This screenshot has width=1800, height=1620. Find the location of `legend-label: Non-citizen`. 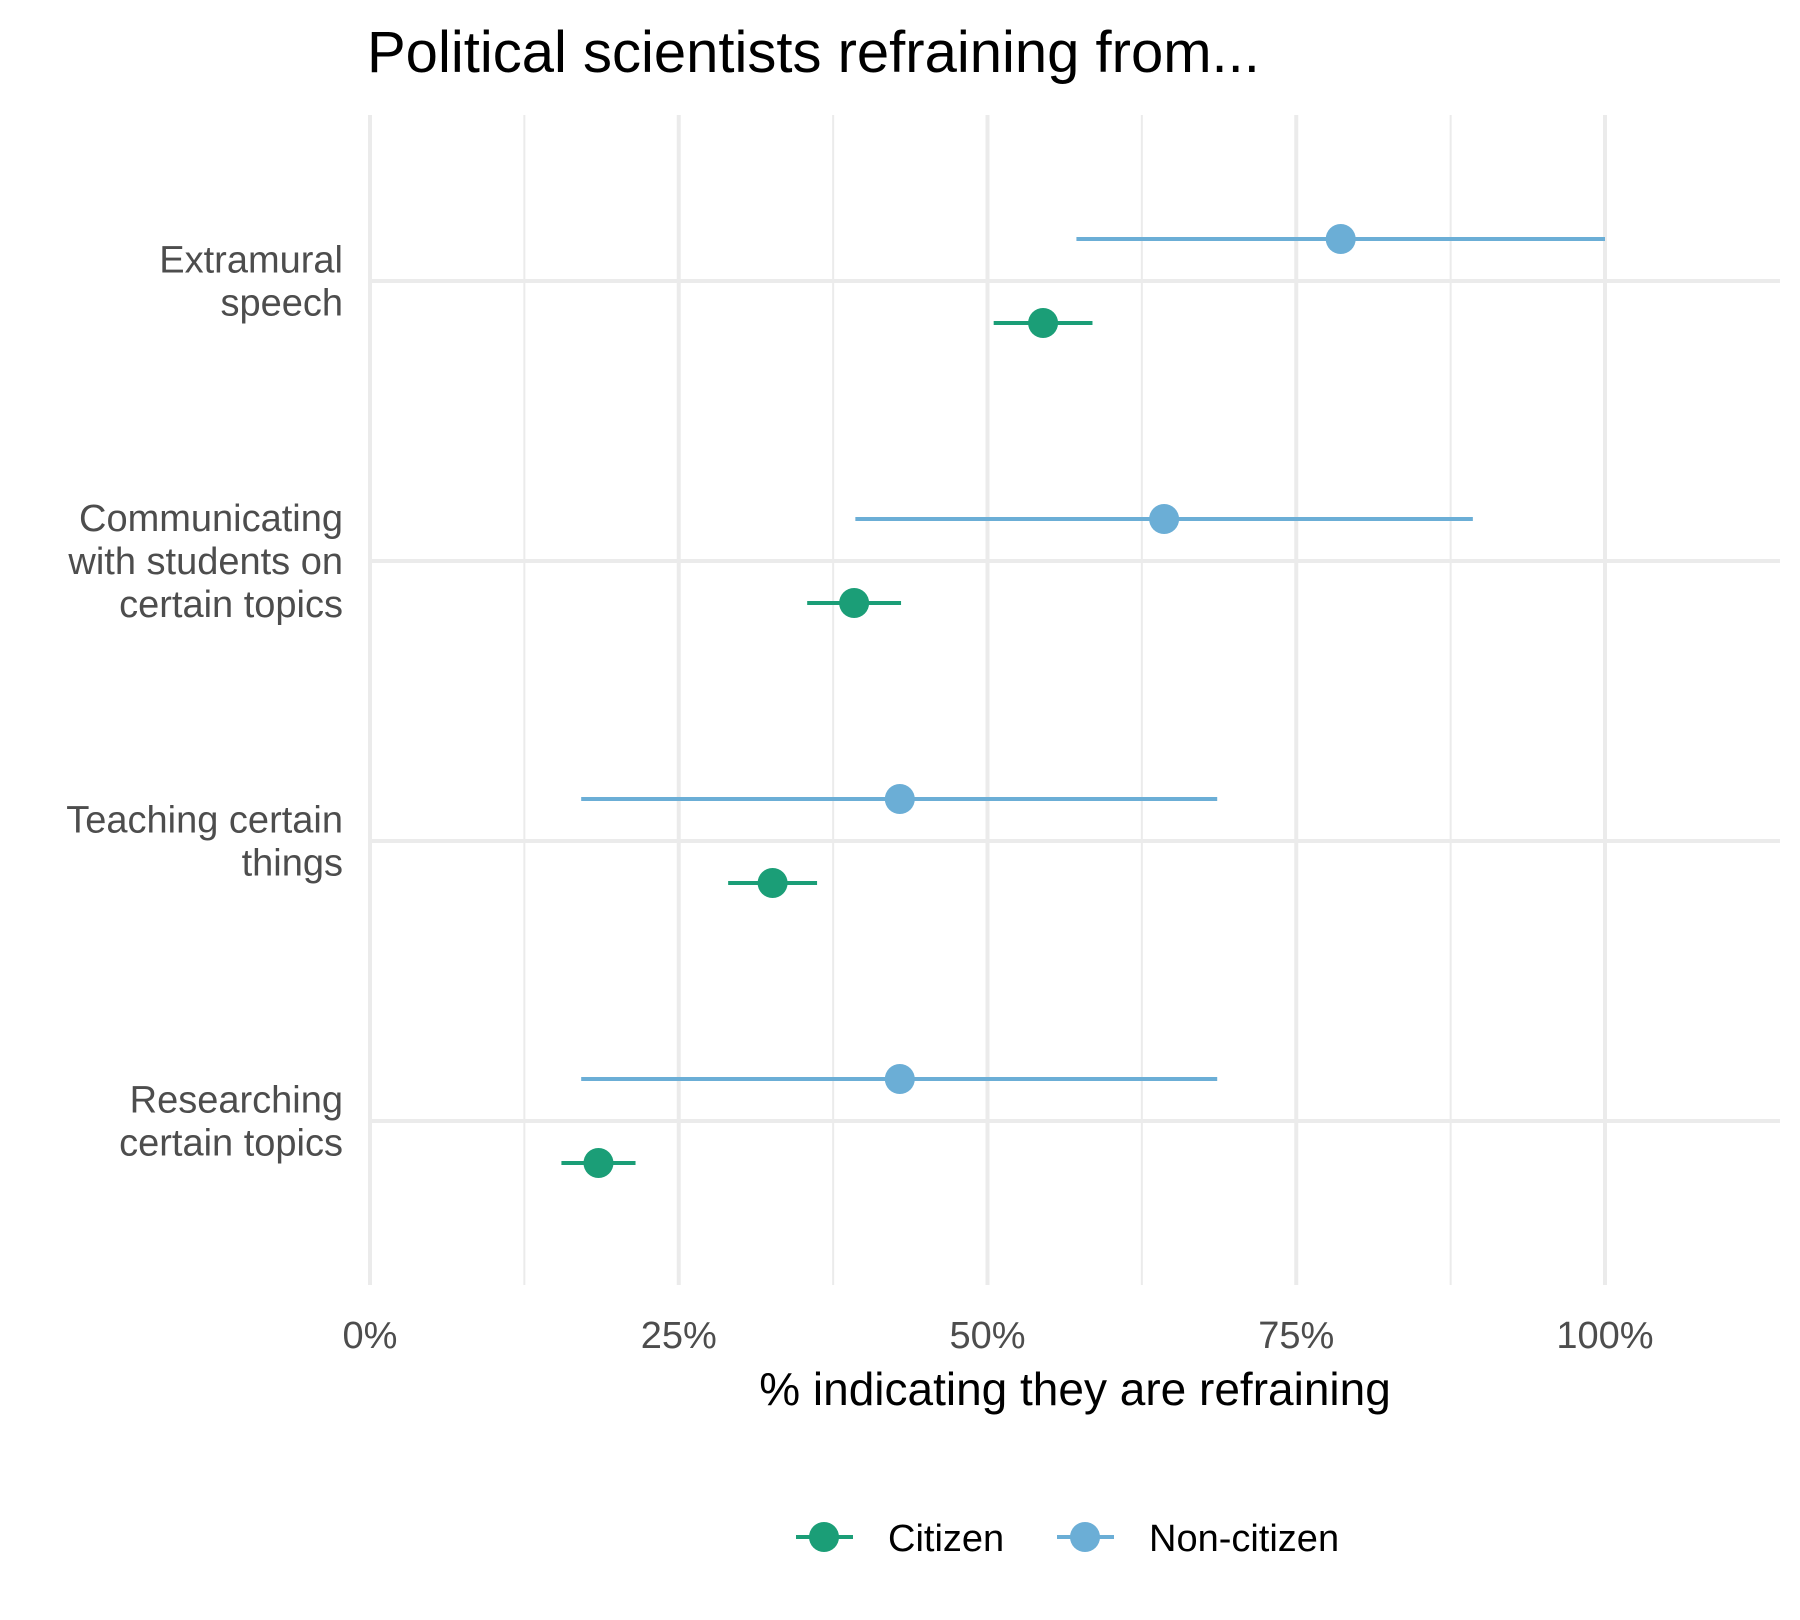

legend-label: Non-citizen is located at coordinates (1244, 1539).